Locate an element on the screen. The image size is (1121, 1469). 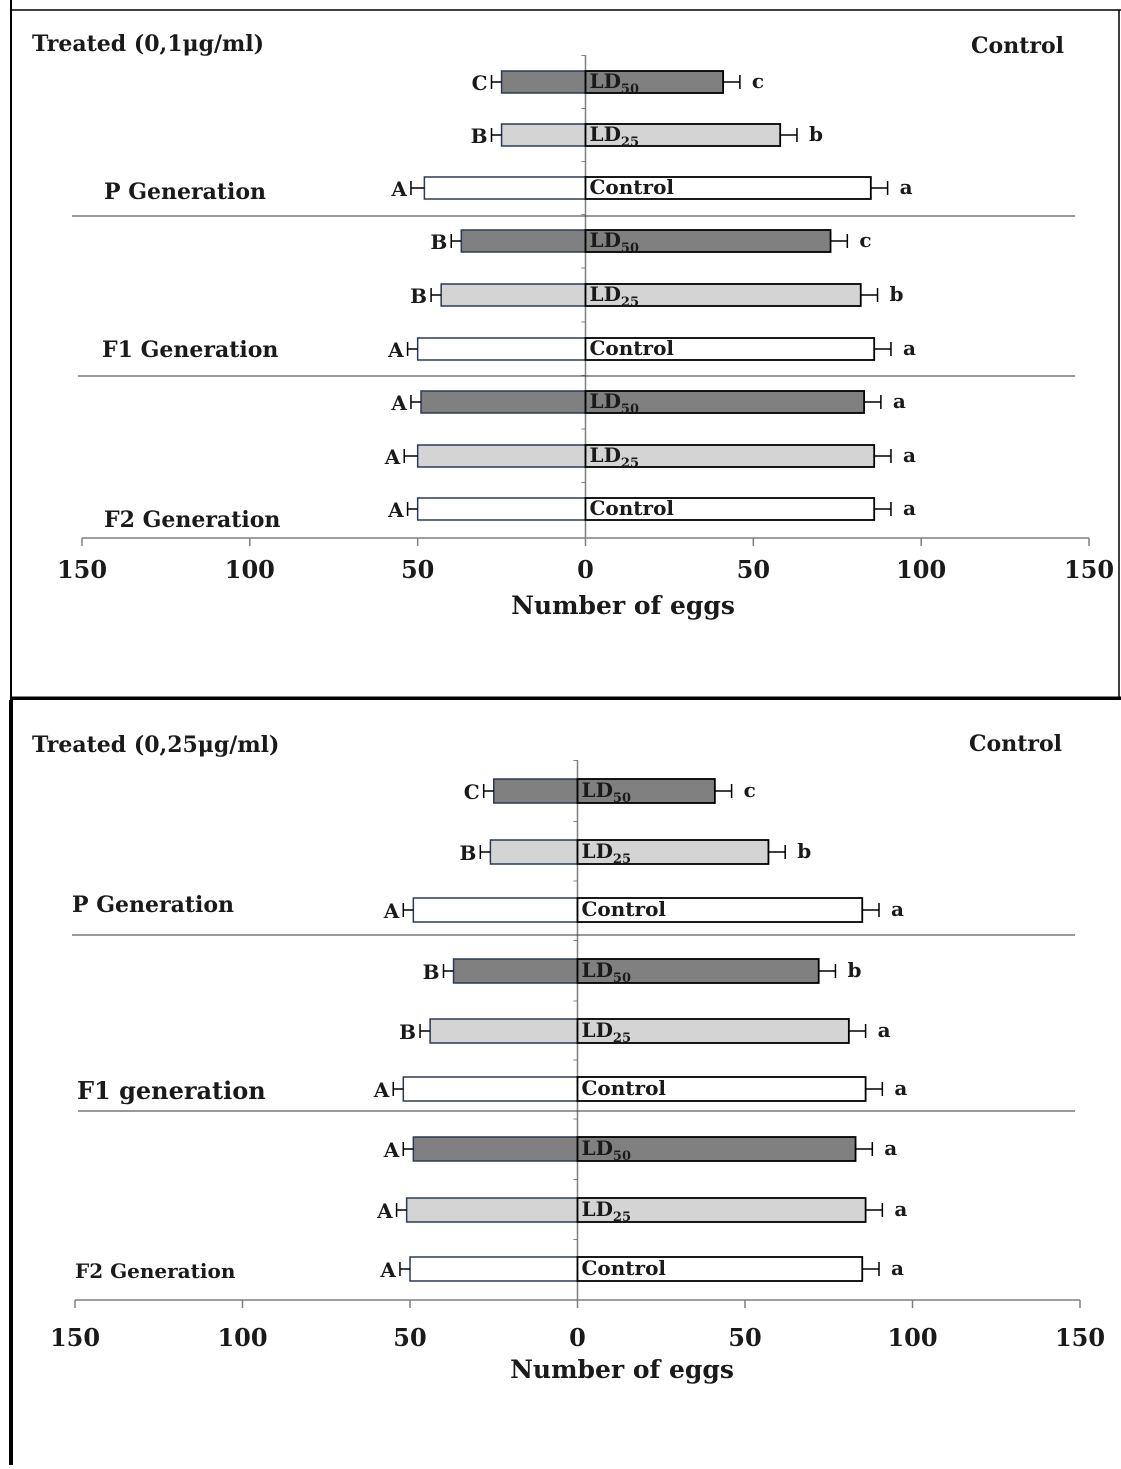
group-label: F1 Generation is located at coordinates (190, 350).